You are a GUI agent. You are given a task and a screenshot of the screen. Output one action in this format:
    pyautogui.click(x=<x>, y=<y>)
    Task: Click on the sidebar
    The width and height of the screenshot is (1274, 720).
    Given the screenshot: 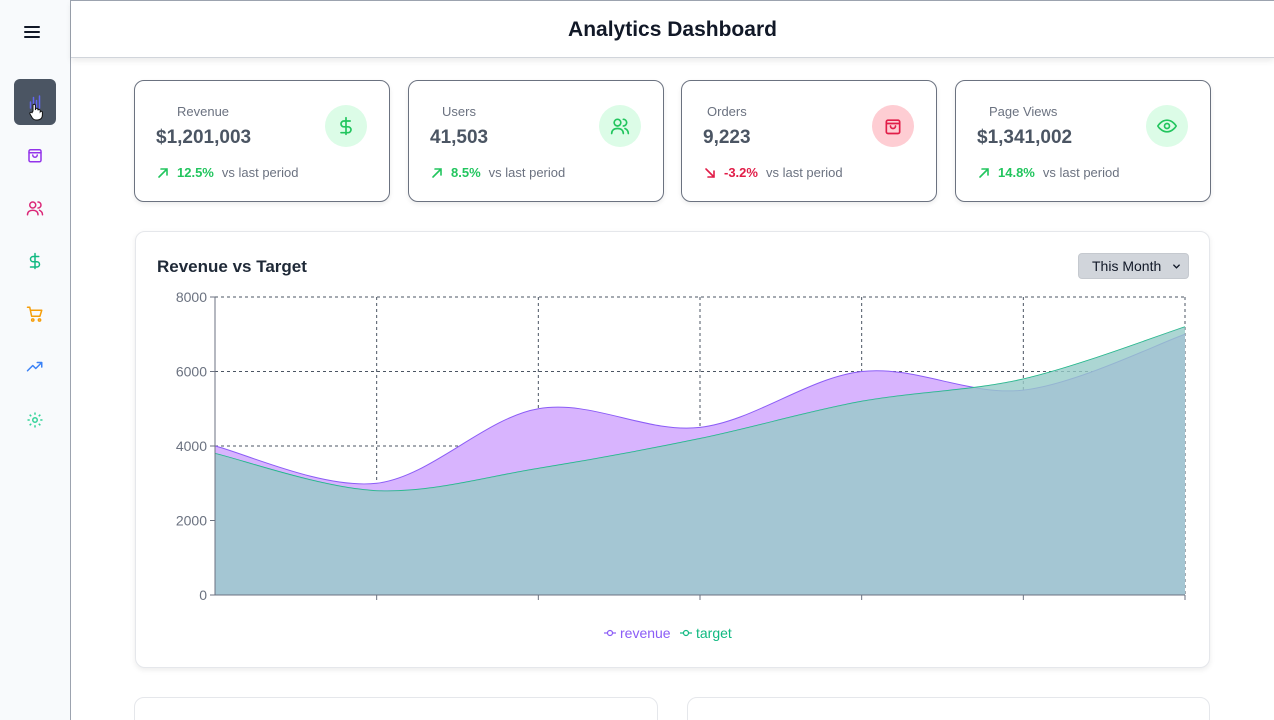 What is the action you would take?
    pyautogui.click(x=35, y=360)
    